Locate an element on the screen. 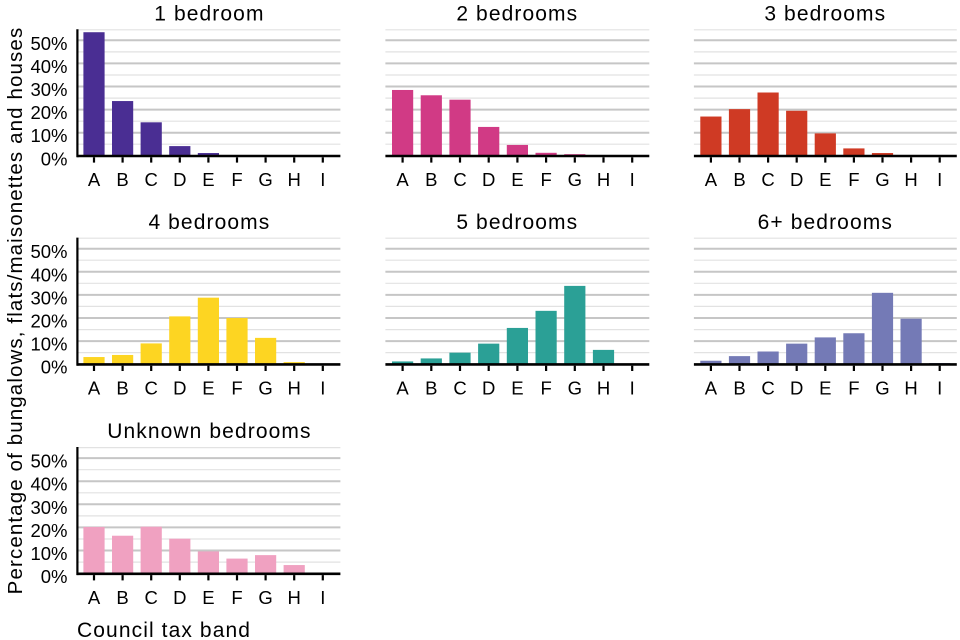 The width and height of the screenshot is (960, 640). svg-text: 6+ bedrooms is located at coordinates (825, 222).